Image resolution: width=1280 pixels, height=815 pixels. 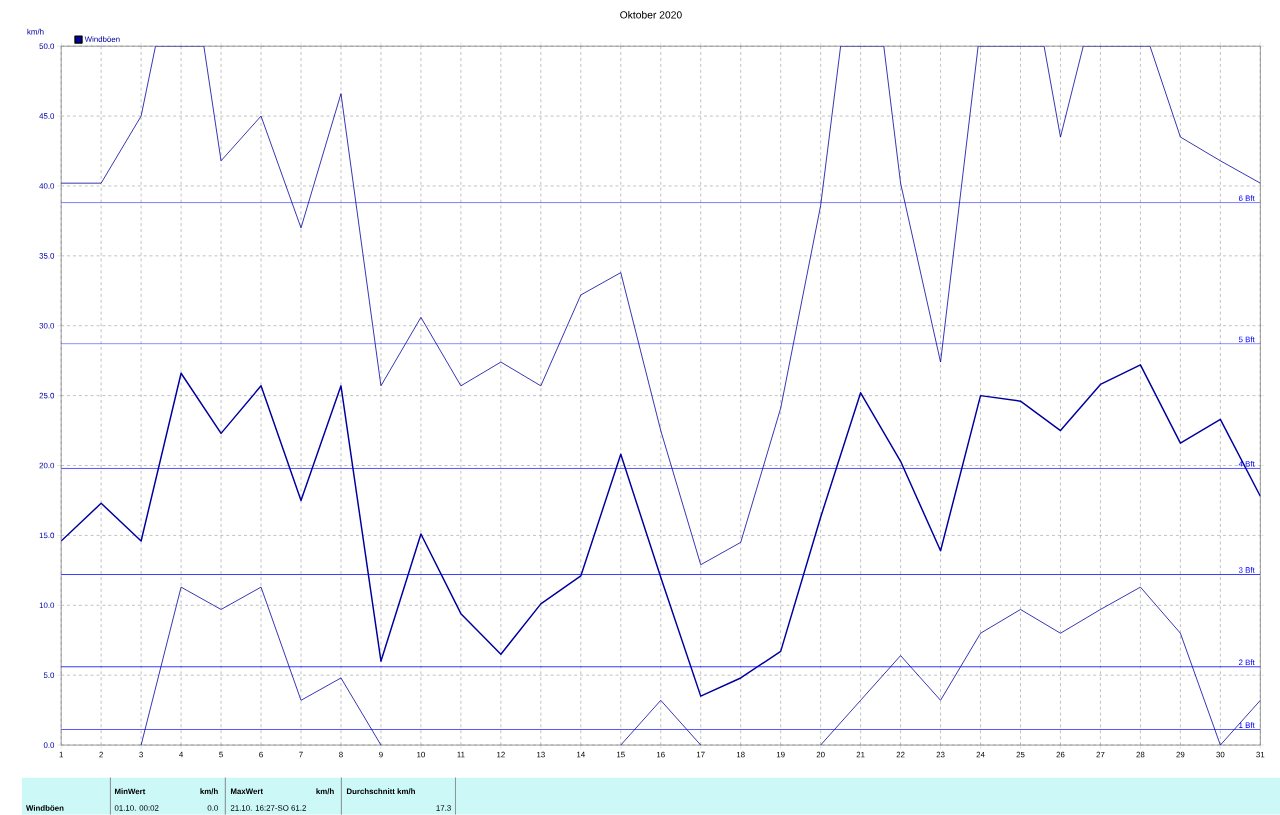 What do you see at coordinates (651, 15) in the screenshot?
I see `chart-title: Oktober 2020` at bounding box center [651, 15].